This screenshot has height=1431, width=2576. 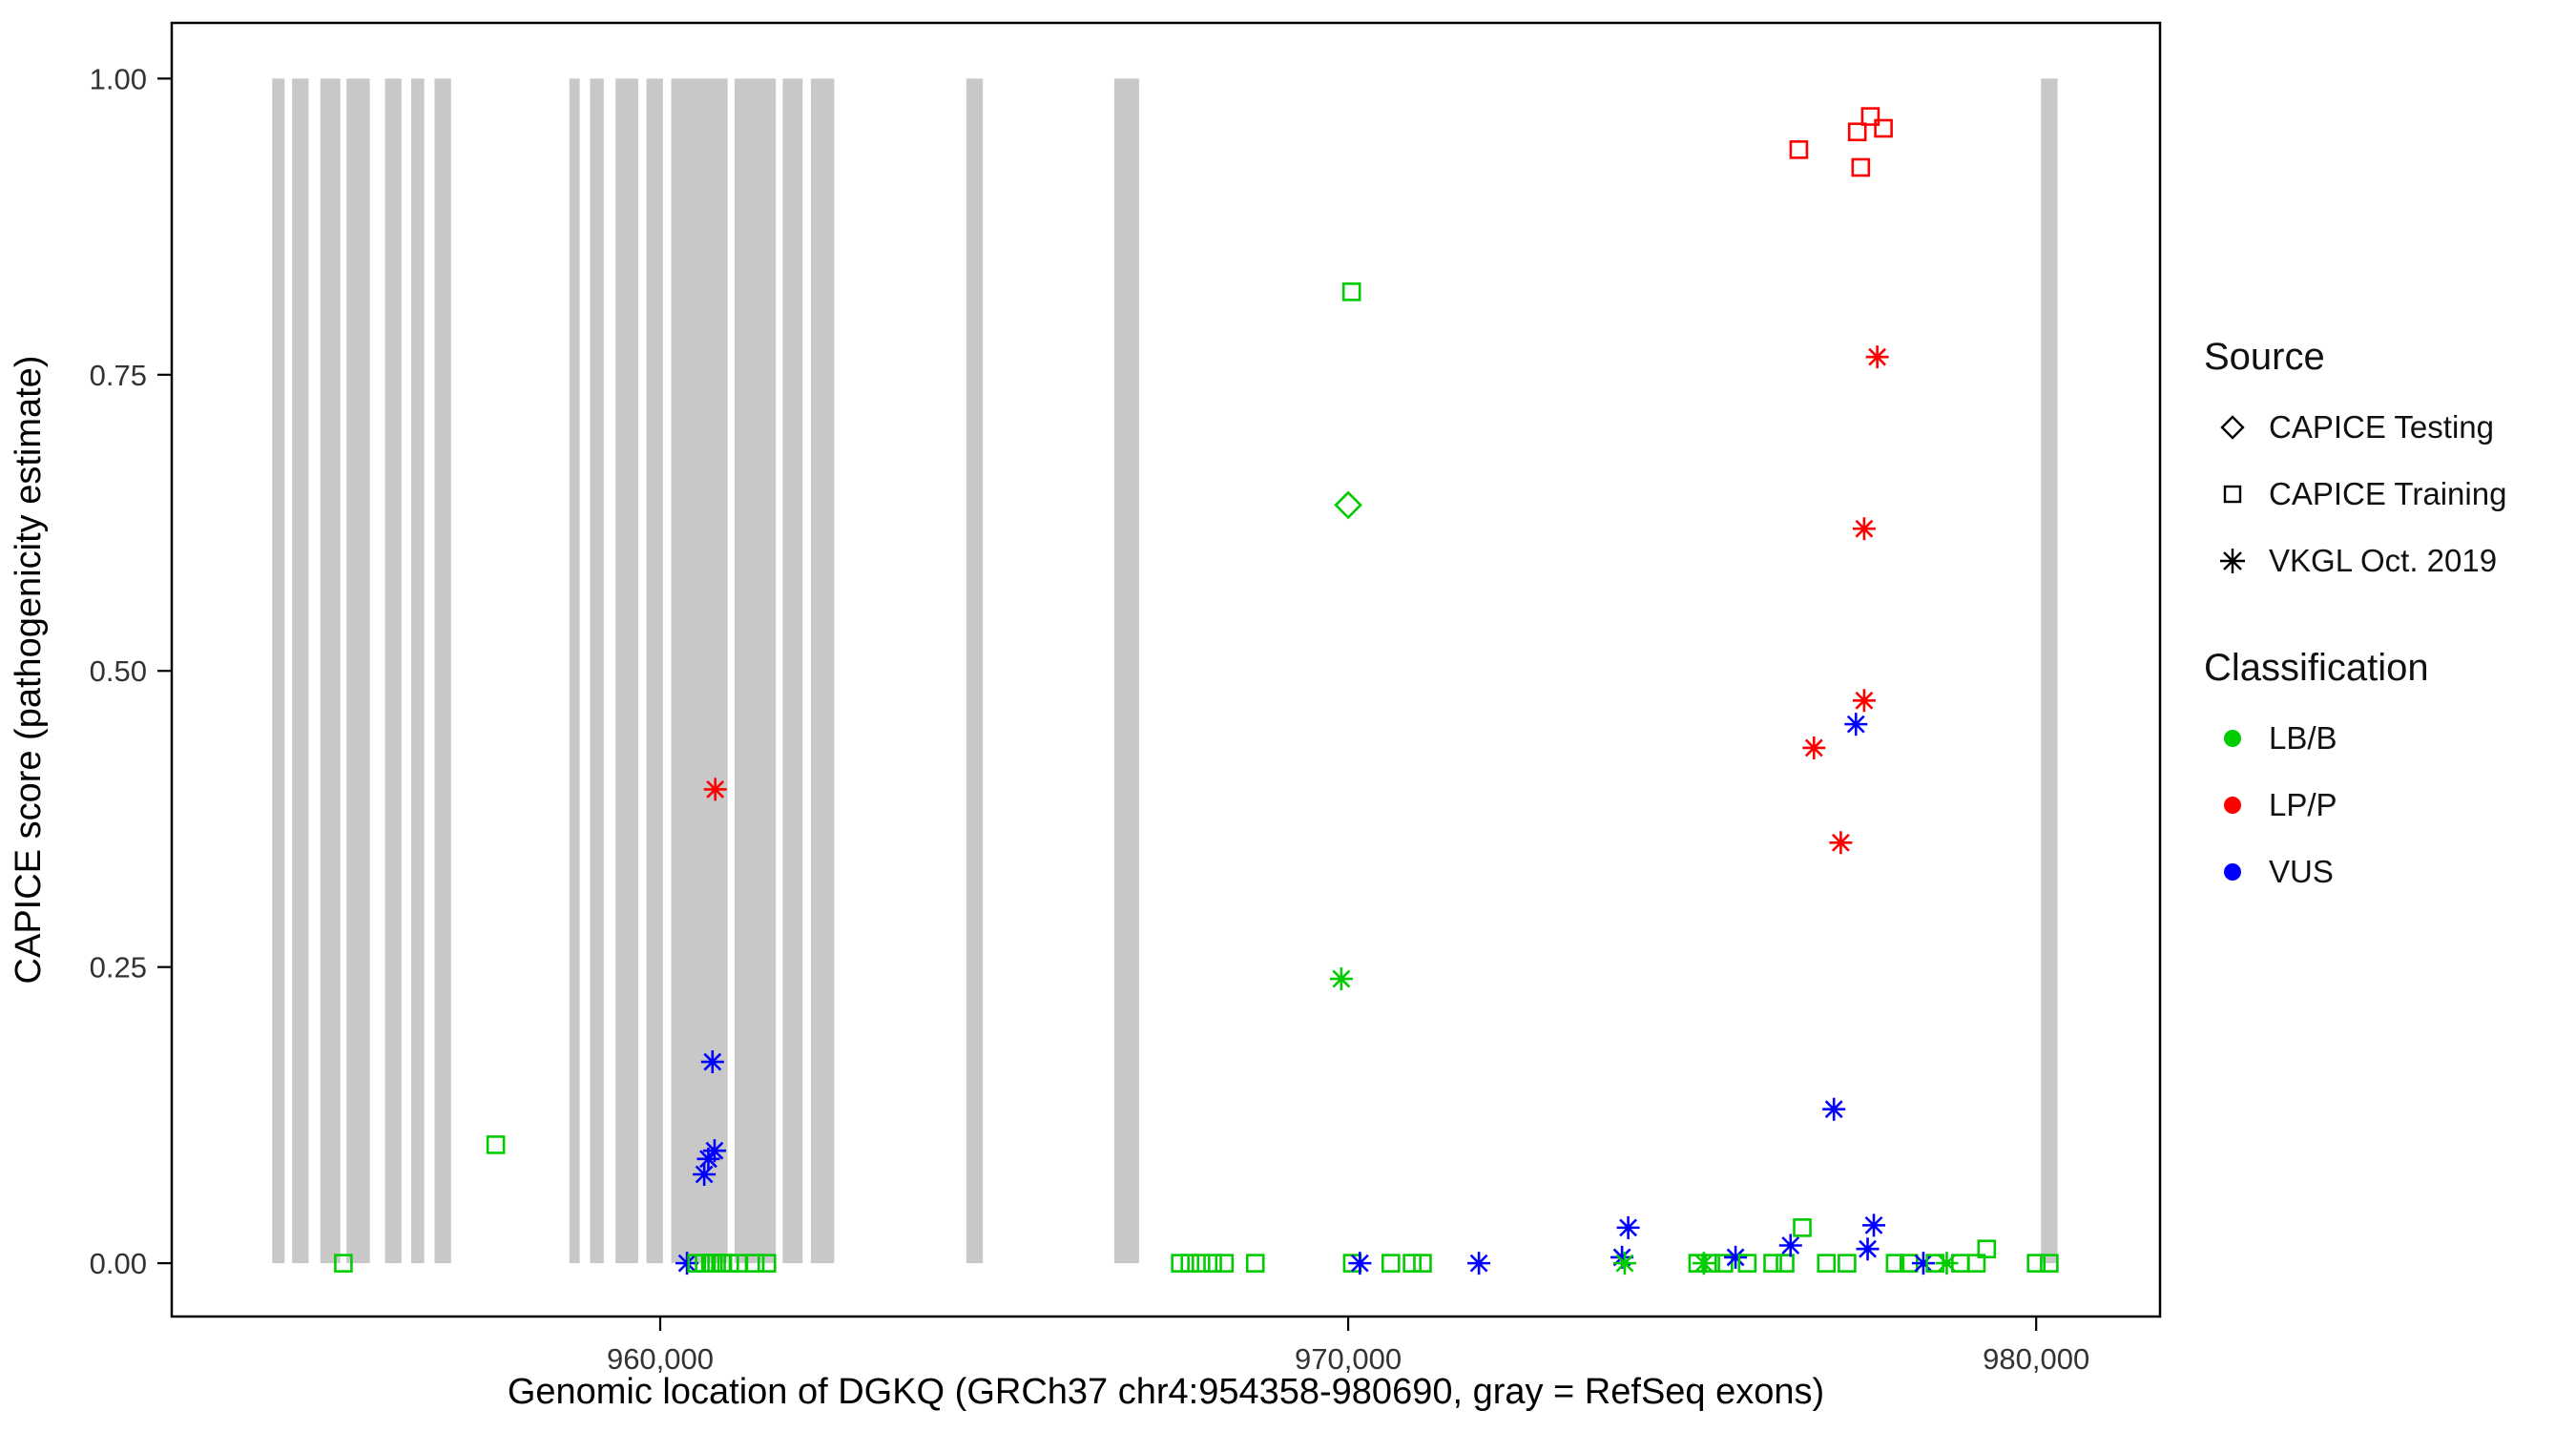 What do you see at coordinates (2036, 1359) in the screenshot?
I see `x-tick-label: 980,000` at bounding box center [2036, 1359].